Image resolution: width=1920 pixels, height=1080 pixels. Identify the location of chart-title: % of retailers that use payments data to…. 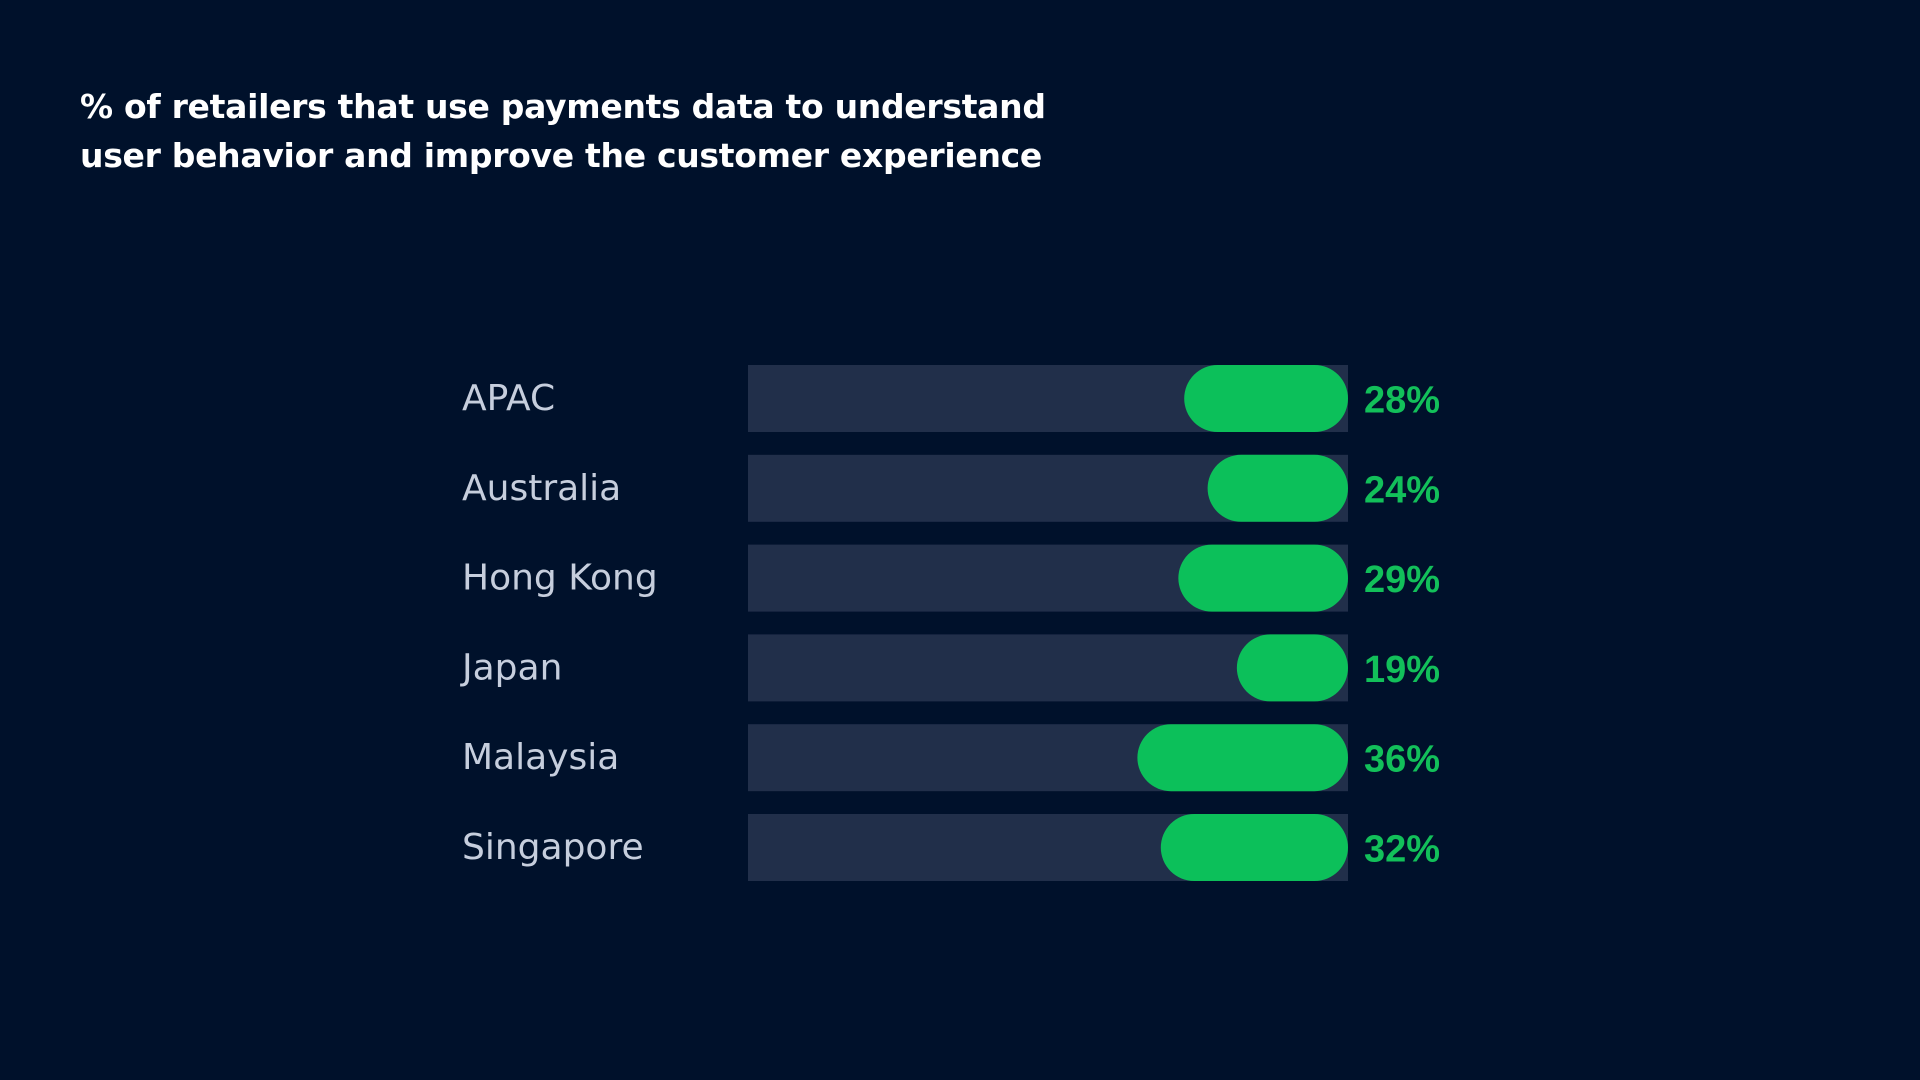
(563, 131).